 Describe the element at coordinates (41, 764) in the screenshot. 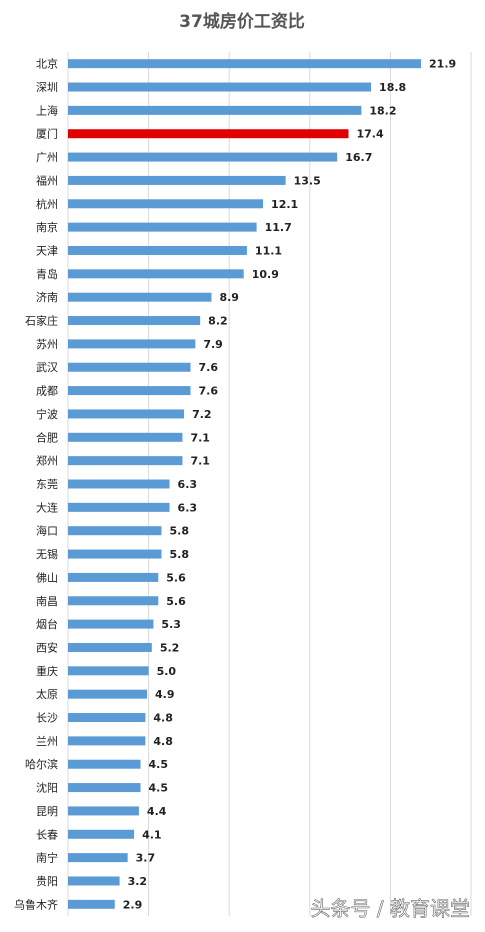

I see `y-tick-label: 哈尔滨` at that location.